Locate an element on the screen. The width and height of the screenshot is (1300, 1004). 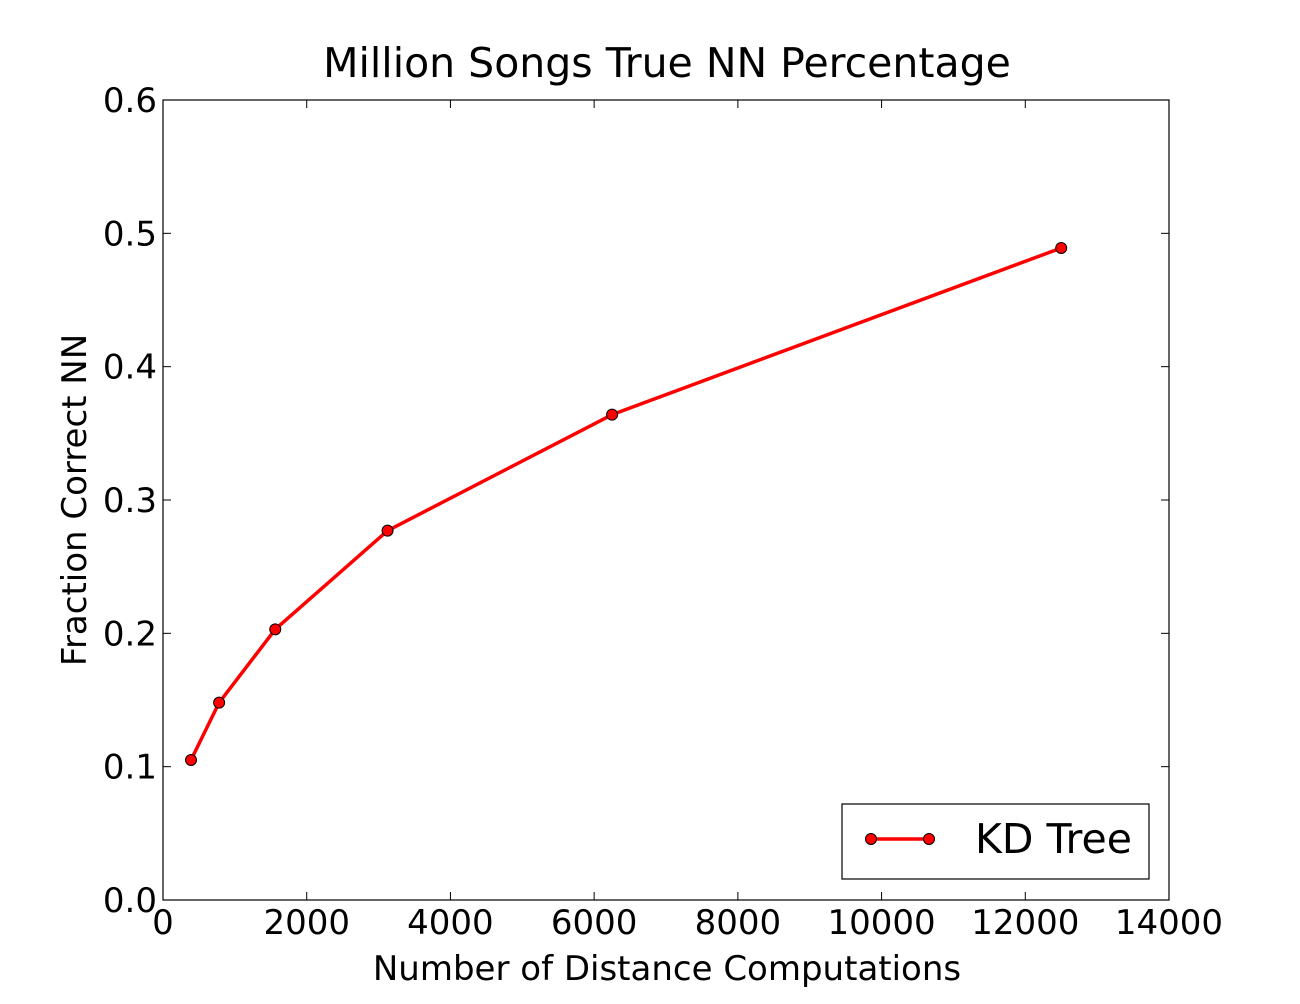
y-tick-label: 0.1 is located at coordinates (130, 768).